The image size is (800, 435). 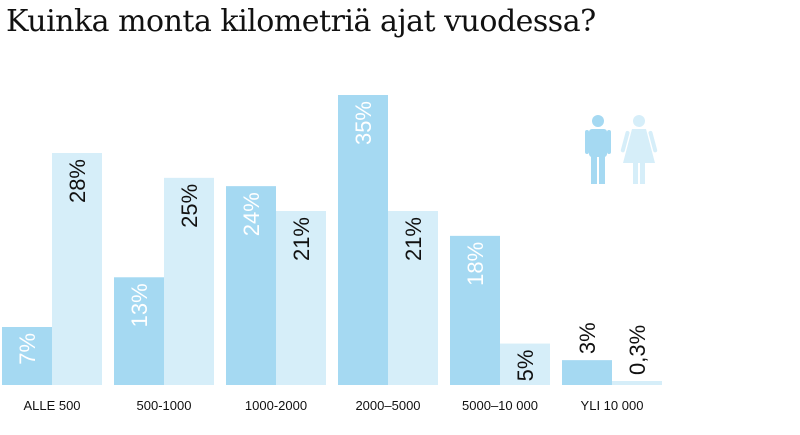 What do you see at coordinates (301, 21) in the screenshot?
I see `chart-title: Kuinka monta kilometriä ajat vuodessa?` at bounding box center [301, 21].